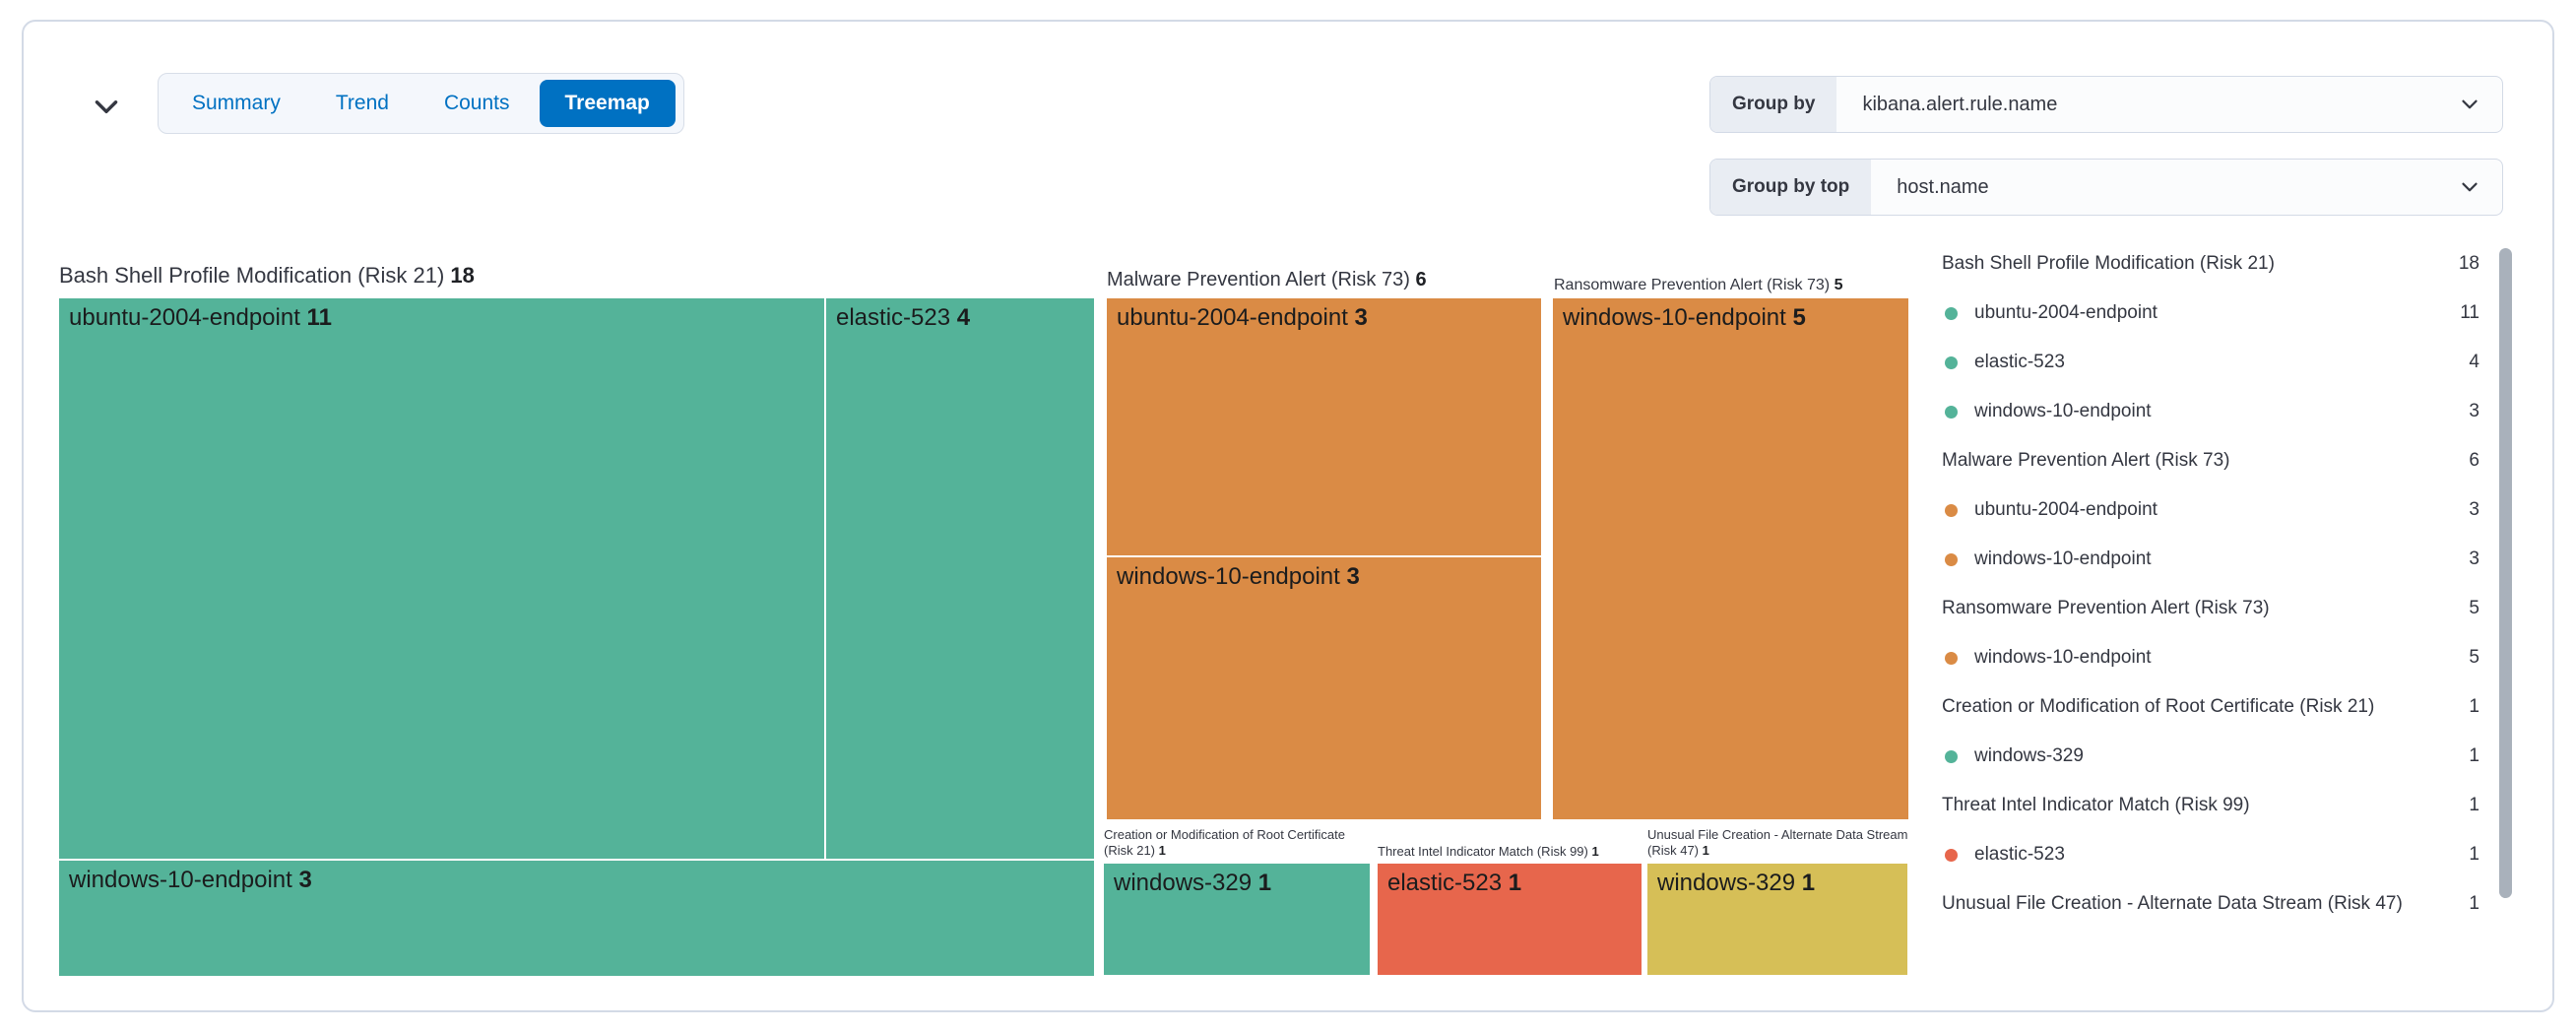 The image size is (2576, 1032). Describe the element at coordinates (236, 103) in the screenshot. I see `tab-summary: Summary` at that location.